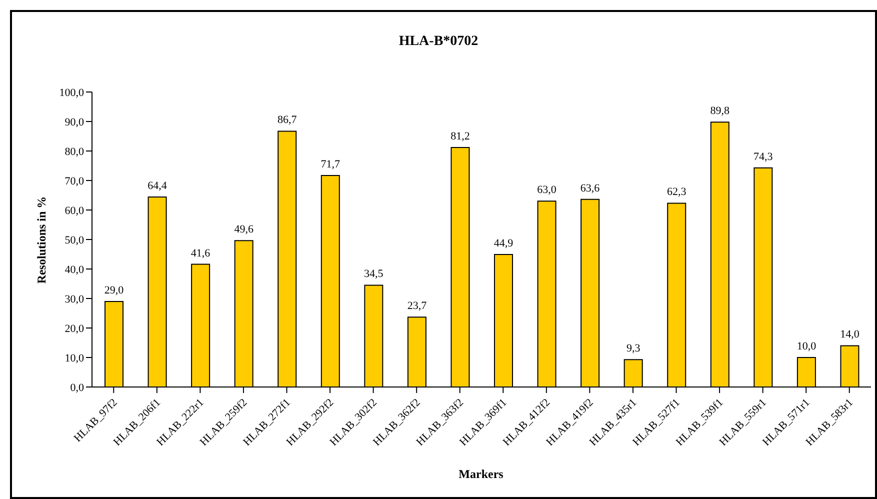 Image resolution: width=877 pixels, height=499 pixels. What do you see at coordinates (504, 244) in the screenshot?
I see `data-label: 44,9` at bounding box center [504, 244].